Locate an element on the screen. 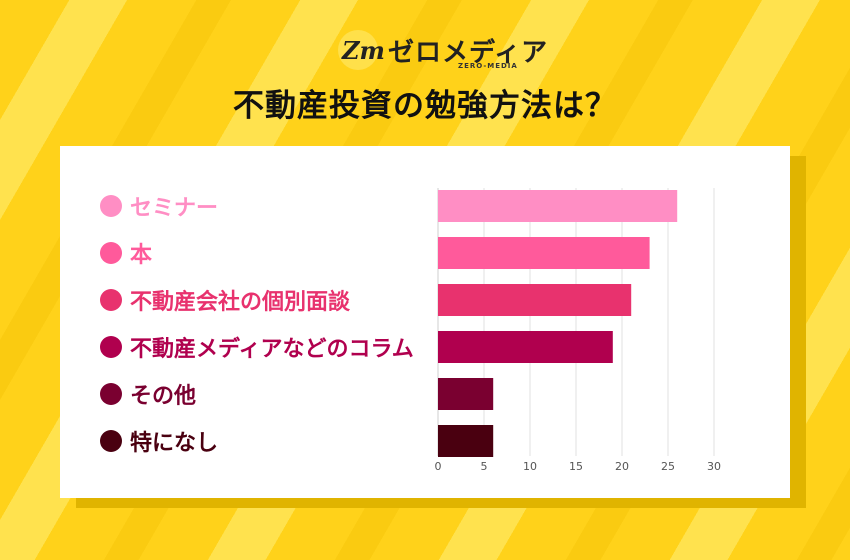  legend-label: その他 is located at coordinates (163, 396).